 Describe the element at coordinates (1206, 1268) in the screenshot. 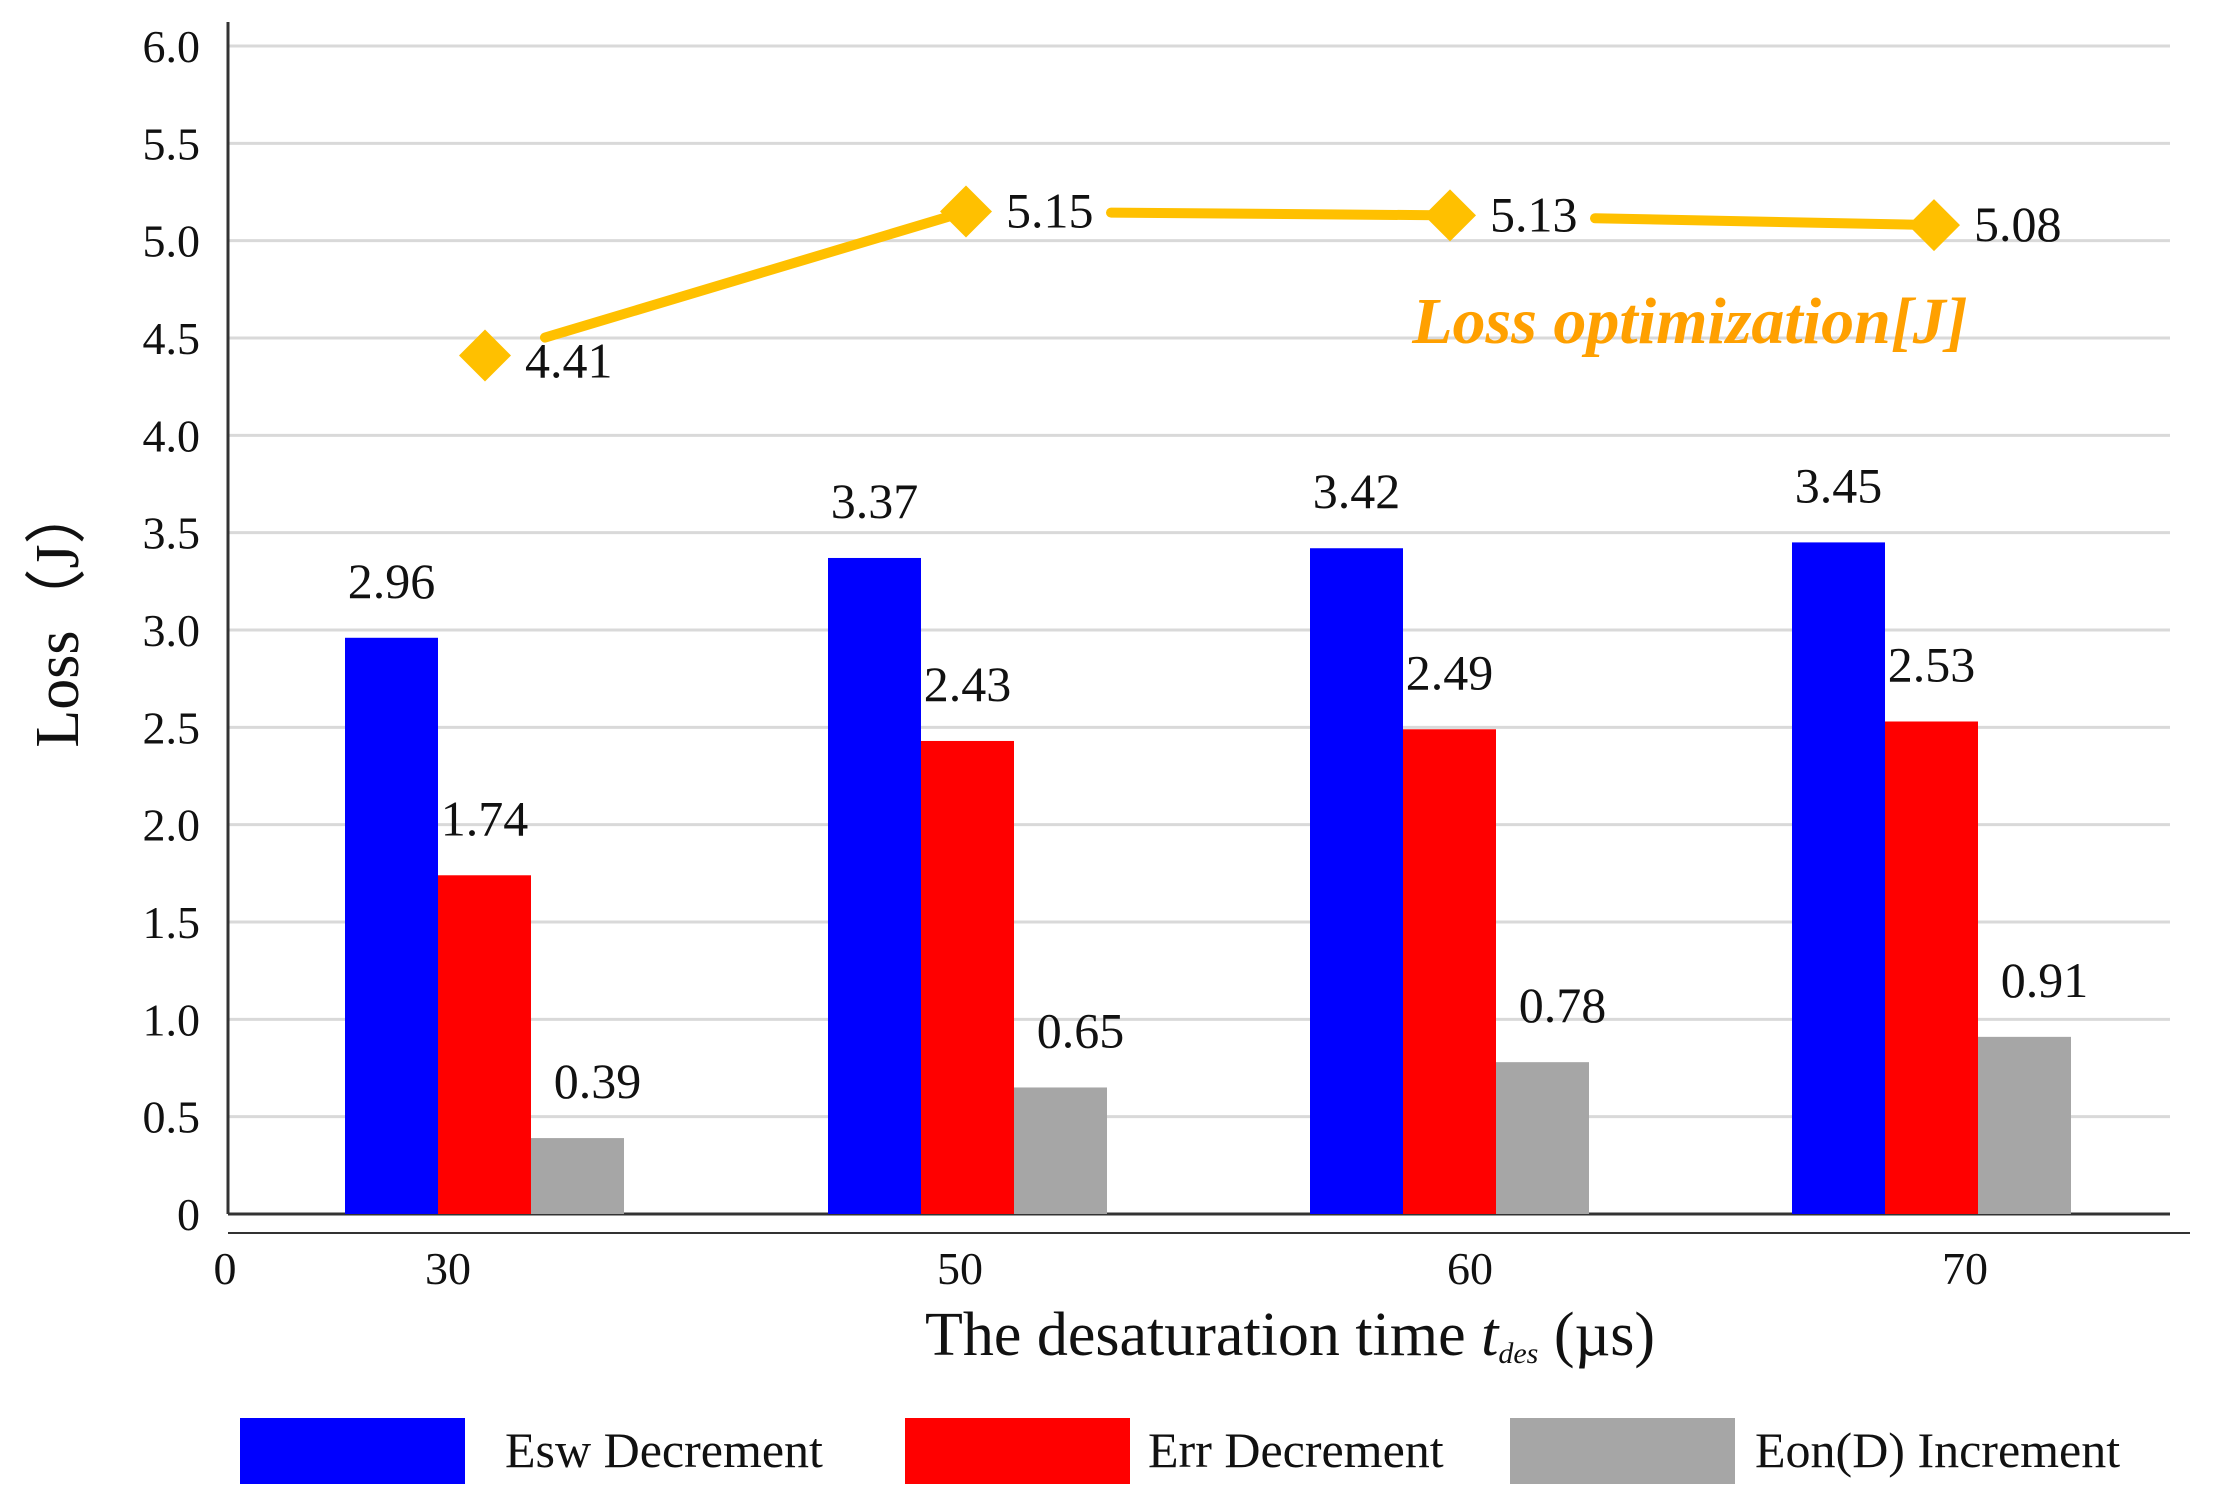

I see `x-tick-labels: 30 50 60 70` at that location.